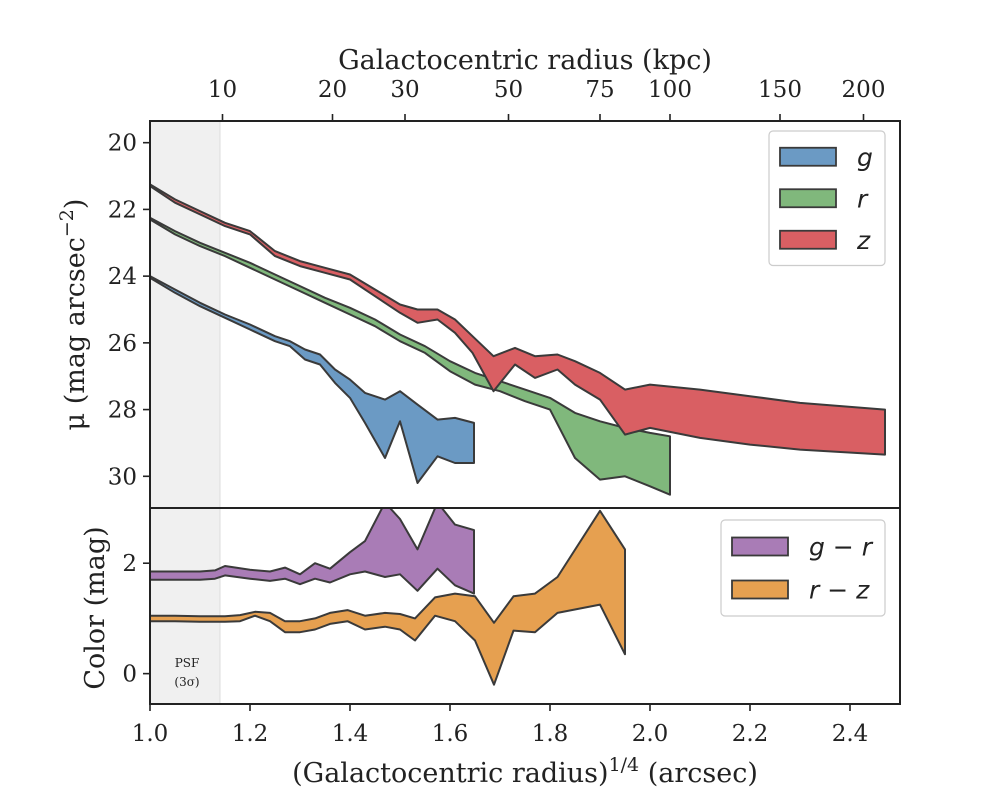  Describe the element at coordinates (650, 734) in the screenshot. I see `x-tick-label: 2.0` at that location.